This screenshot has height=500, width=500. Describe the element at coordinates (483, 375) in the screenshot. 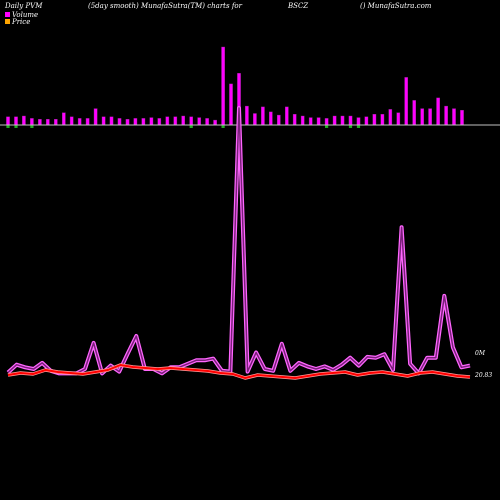

I see `price-last-label: 20.83` at that location.